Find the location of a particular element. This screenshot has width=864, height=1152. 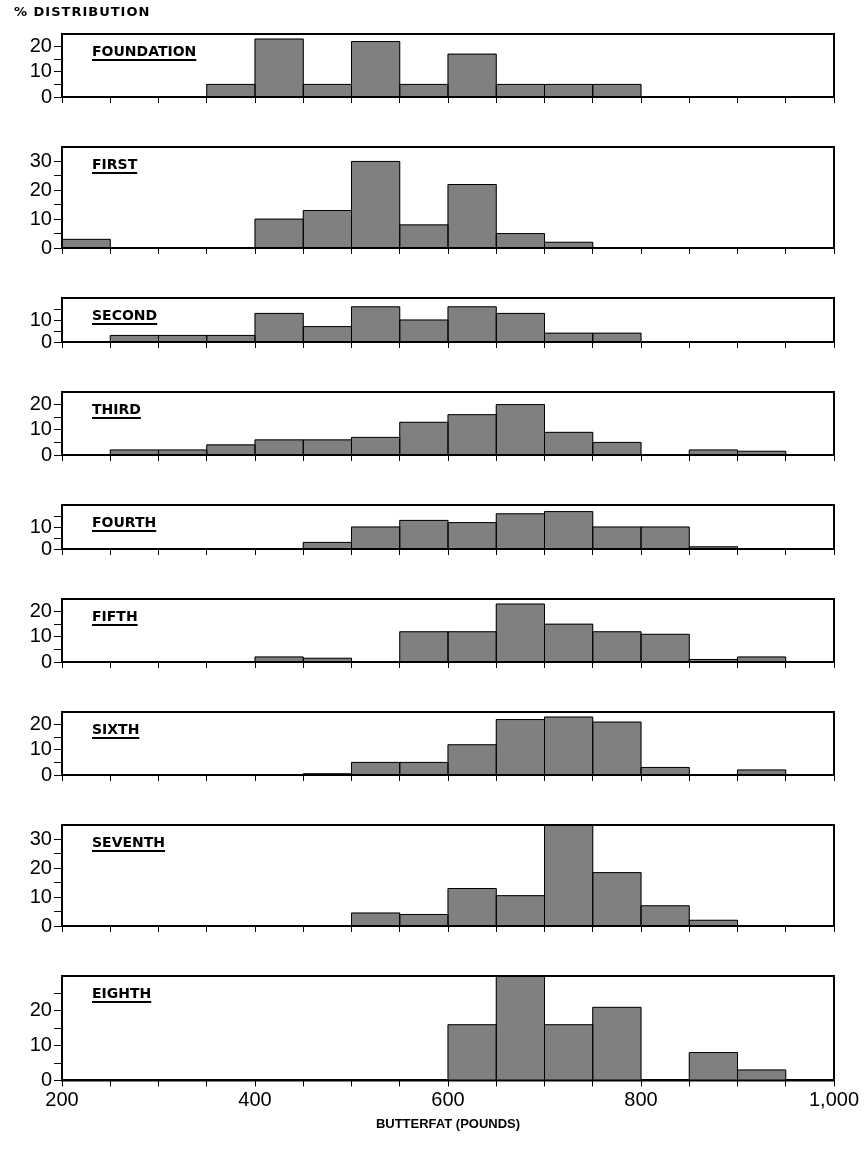

annotation: SECOND is located at coordinates (125, 315).